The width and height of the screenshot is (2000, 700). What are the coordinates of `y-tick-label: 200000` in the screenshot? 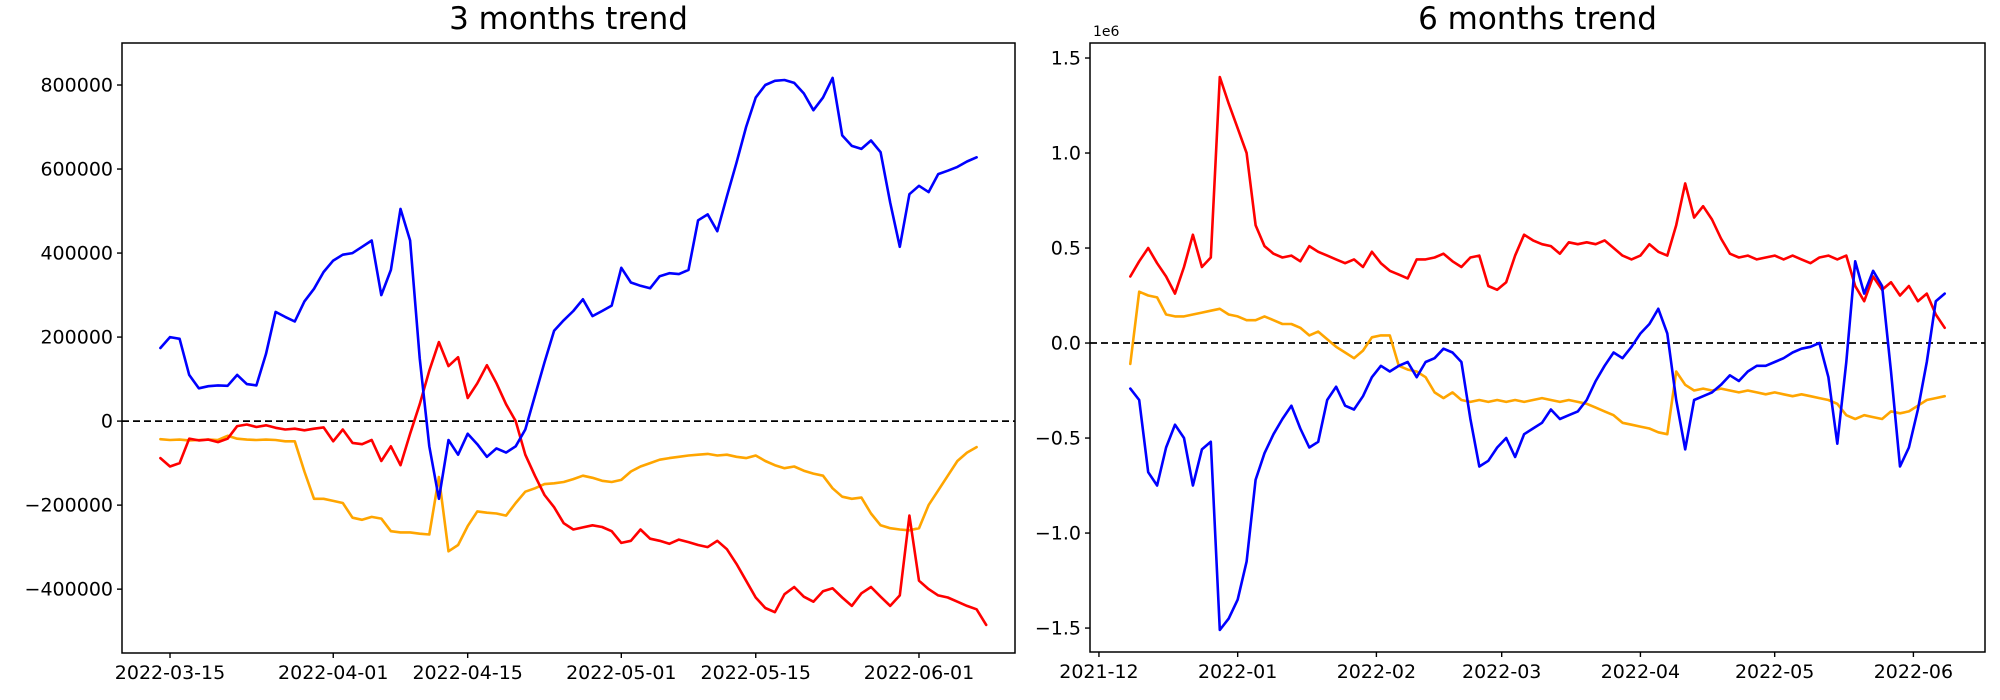 It's located at (76, 338).